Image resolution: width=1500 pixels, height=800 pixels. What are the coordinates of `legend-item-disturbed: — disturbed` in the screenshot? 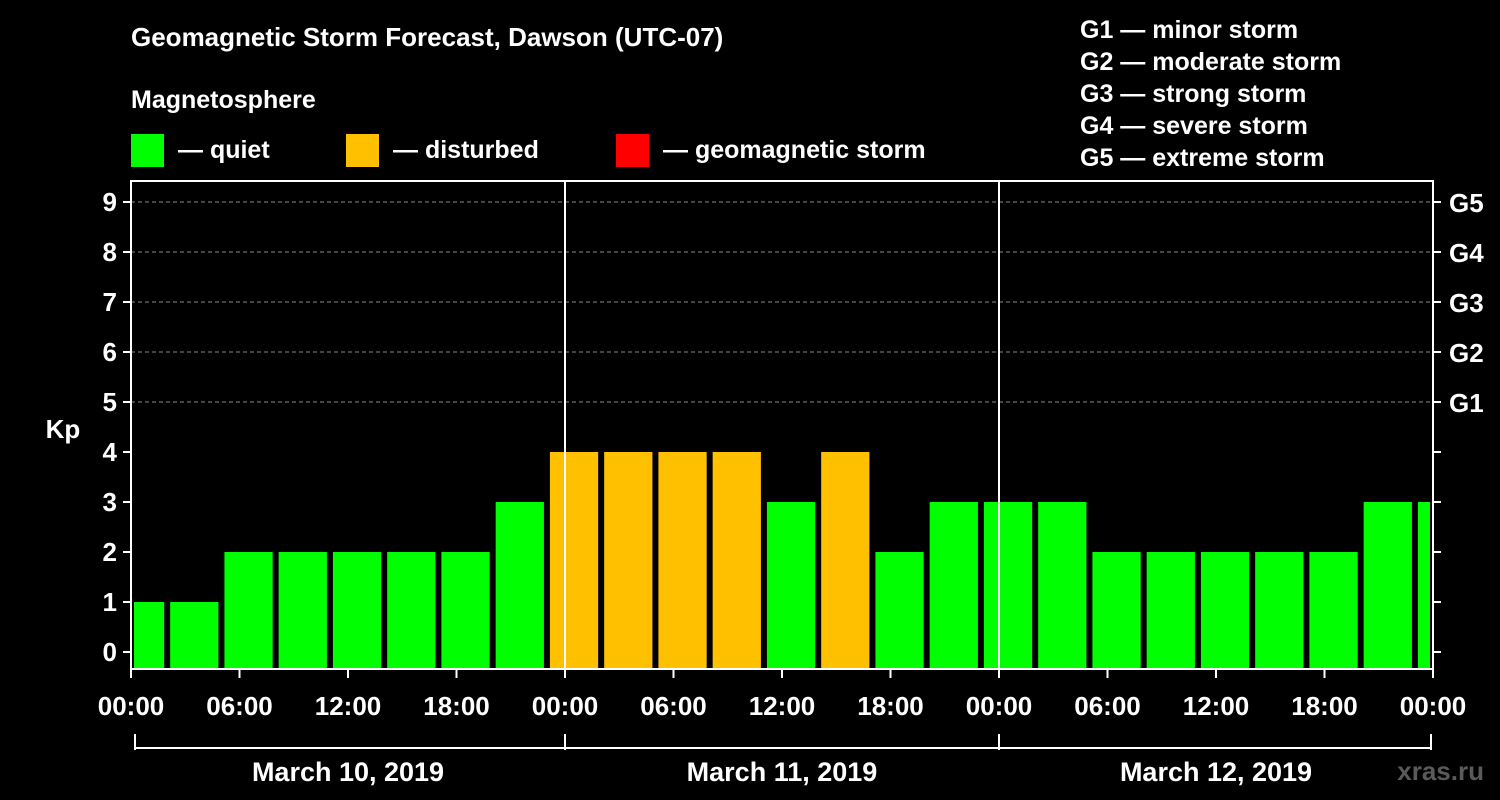 It's located at (442, 150).